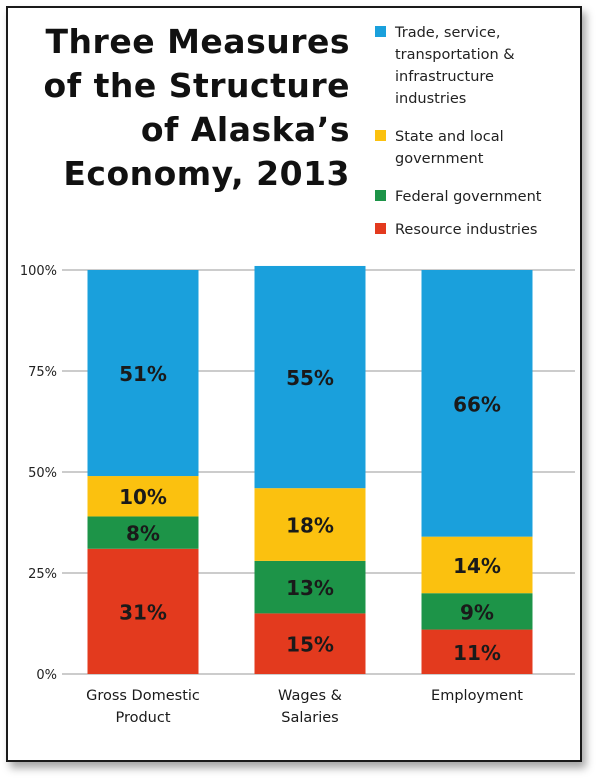 The height and width of the screenshot is (778, 600). I want to click on legend-label-line: Trade, service,, so click(448, 33).